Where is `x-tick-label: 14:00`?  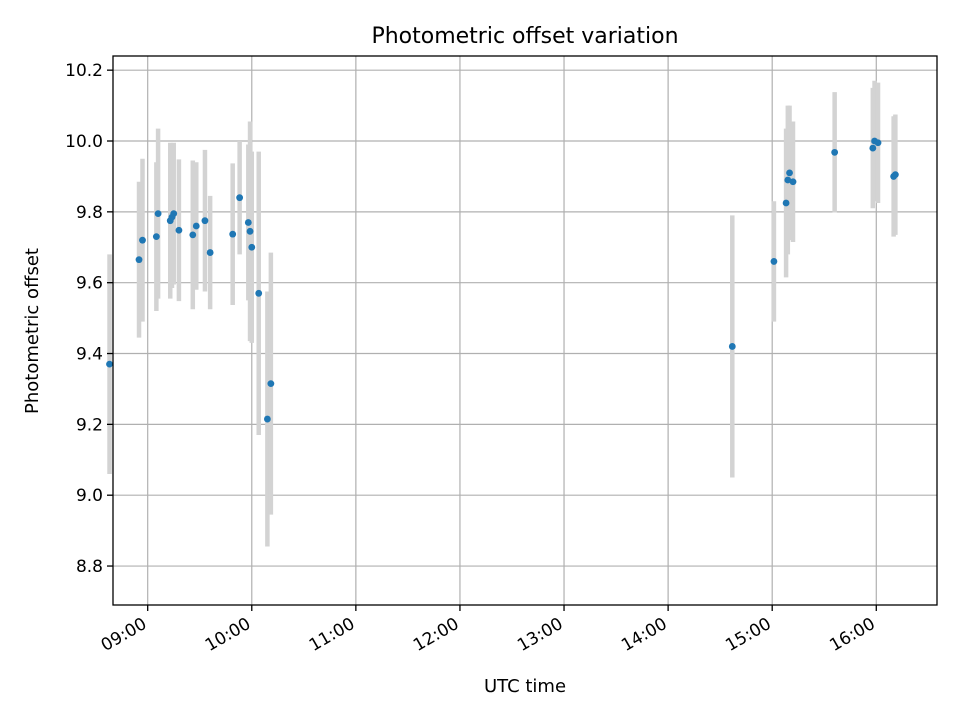
x-tick-label: 14:00 is located at coordinates (644, 635).